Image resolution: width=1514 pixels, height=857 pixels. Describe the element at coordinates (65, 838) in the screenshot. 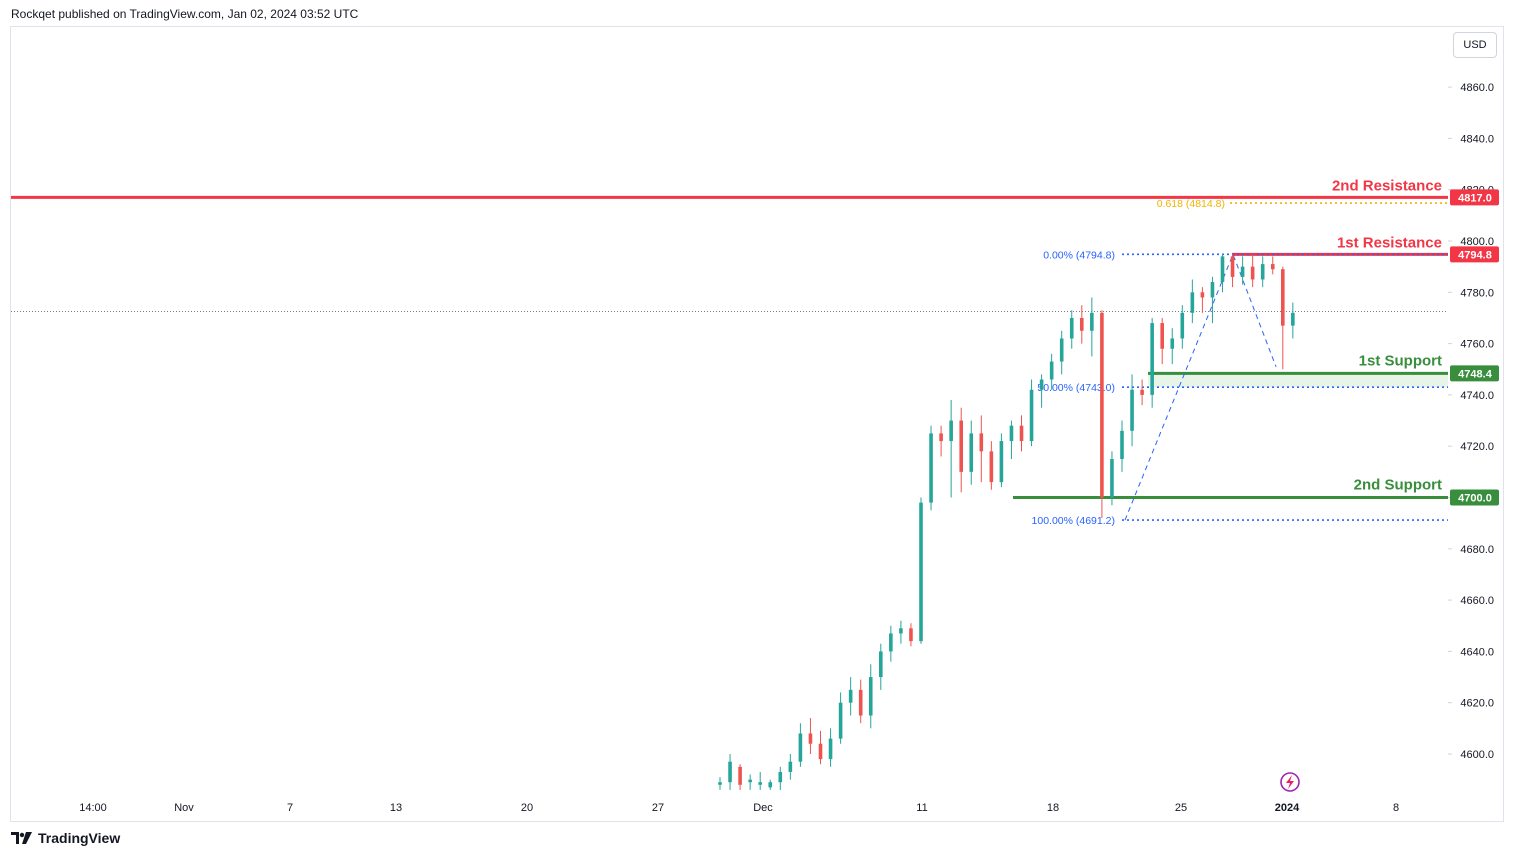

I see `footer-brand: TradingView` at that location.